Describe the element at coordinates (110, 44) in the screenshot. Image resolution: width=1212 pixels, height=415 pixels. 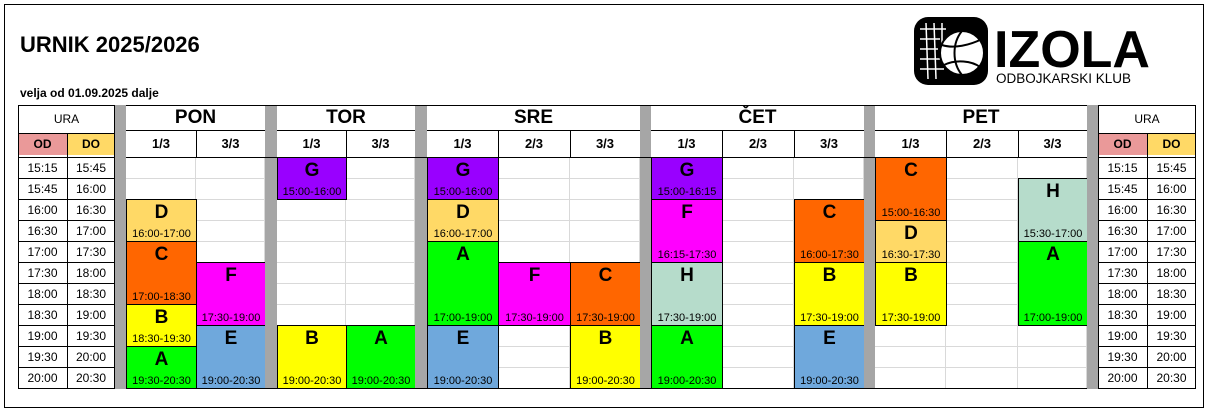
I see `page-title: URNIK 2025/2026` at that location.